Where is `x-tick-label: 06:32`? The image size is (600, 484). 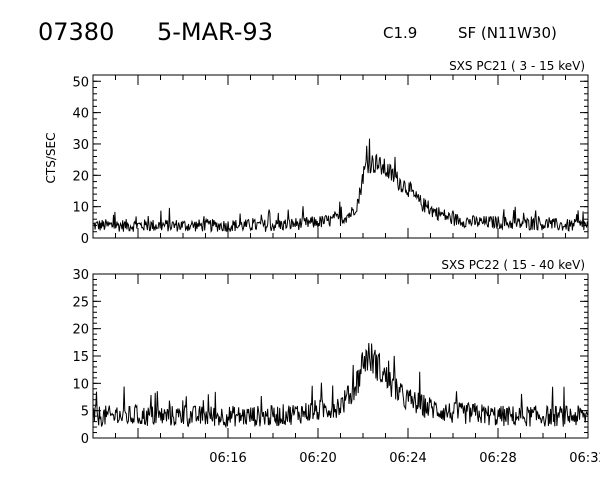
x-tick-label: 06:32 is located at coordinates (584, 458).